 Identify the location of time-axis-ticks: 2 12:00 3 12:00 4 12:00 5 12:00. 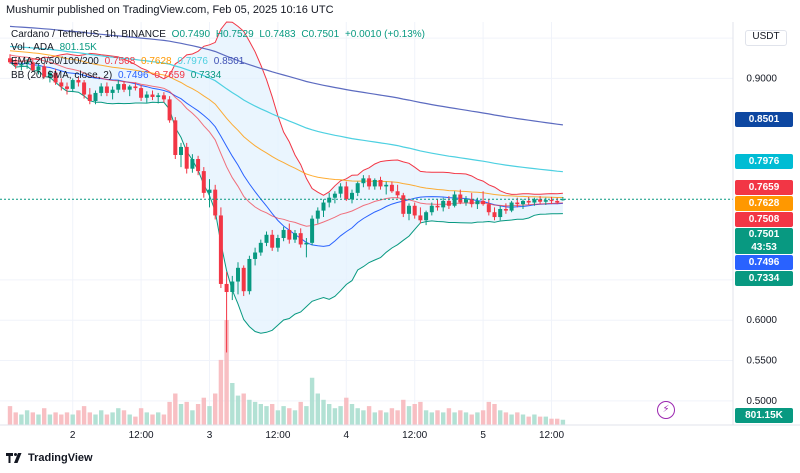
(317, 435).